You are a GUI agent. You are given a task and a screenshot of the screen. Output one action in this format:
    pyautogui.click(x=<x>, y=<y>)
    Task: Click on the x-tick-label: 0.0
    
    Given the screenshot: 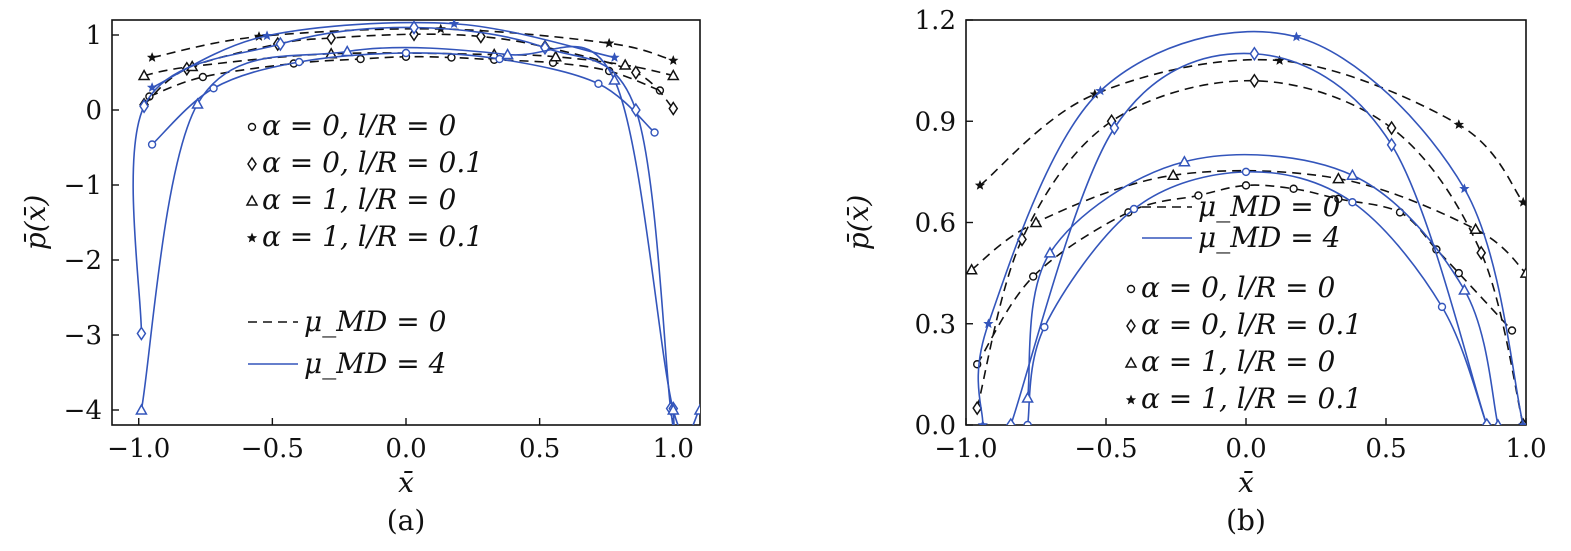 What is the action you would take?
    pyautogui.click(x=1245, y=449)
    